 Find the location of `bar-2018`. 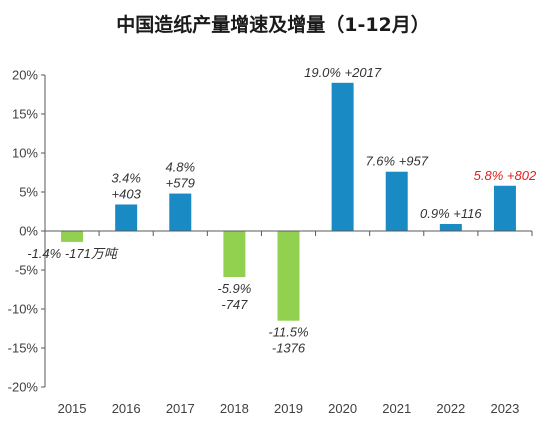

bar-2018 is located at coordinates (234, 254).